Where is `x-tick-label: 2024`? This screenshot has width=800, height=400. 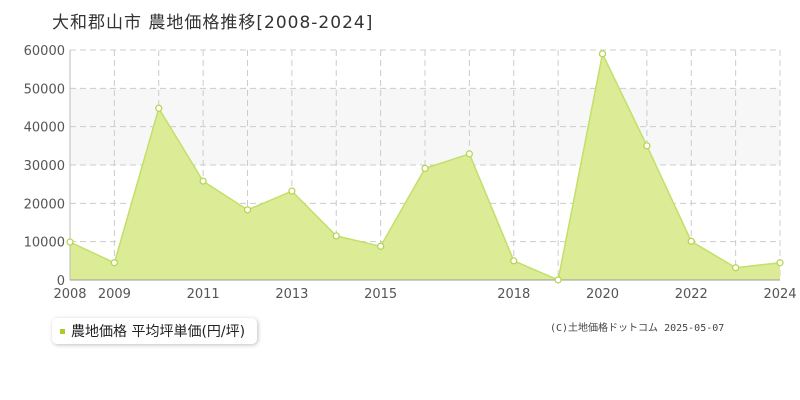 x-tick-label: 2024 is located at coordinates (779, 294).